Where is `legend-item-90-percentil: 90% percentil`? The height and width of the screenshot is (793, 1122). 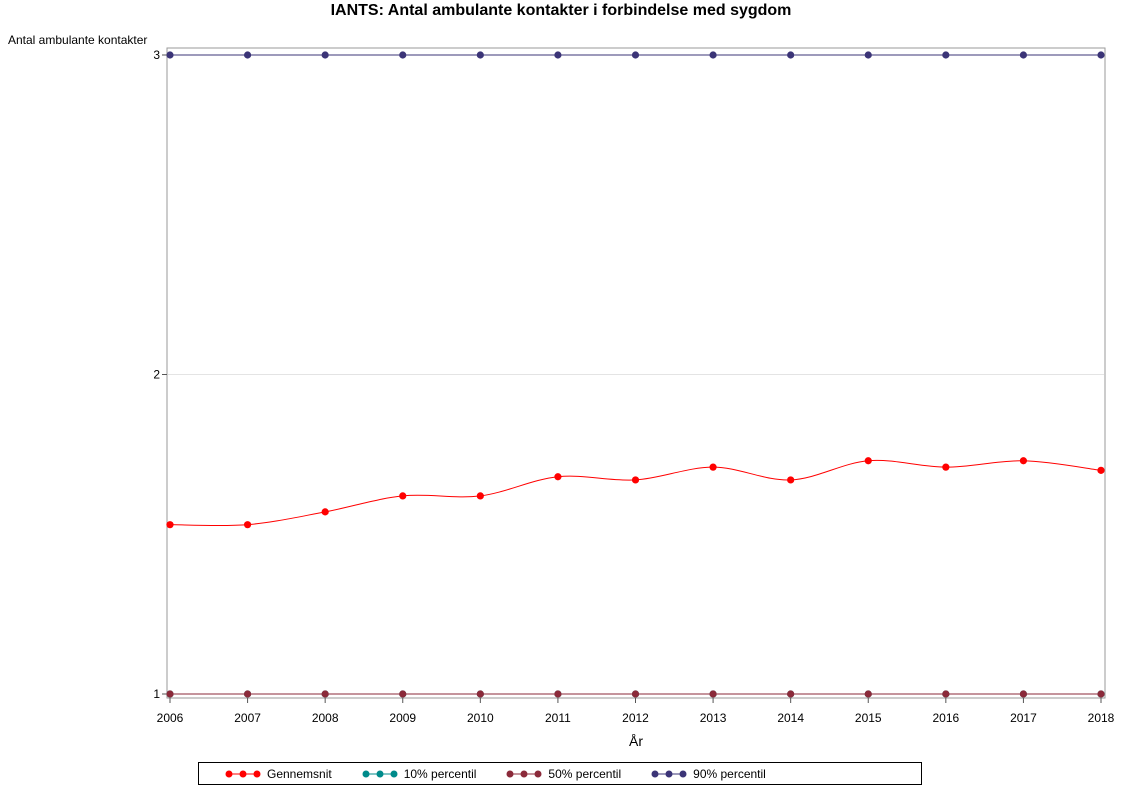
legend-item-90-percentil: 90% percentil is located at coordinates (708, 774).